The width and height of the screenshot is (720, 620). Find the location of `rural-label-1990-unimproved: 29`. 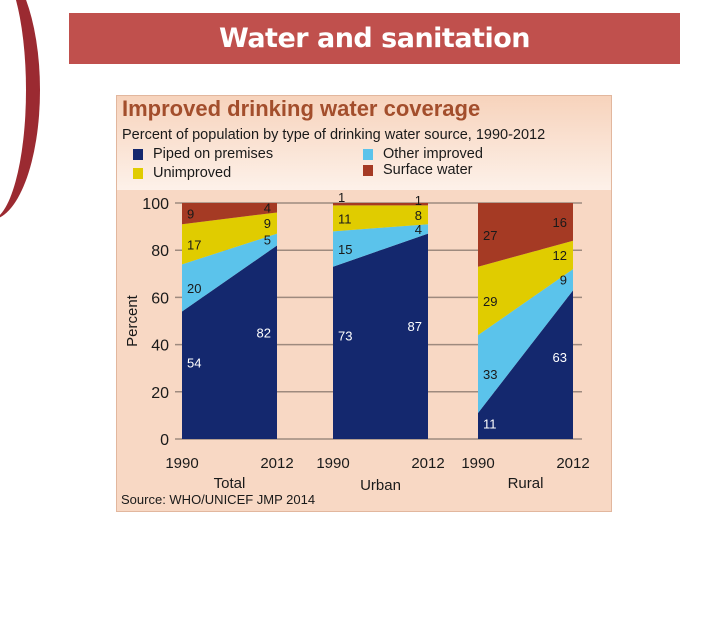

rural-label-1990-unimproved: 29 is located at coordinates (490, 301).